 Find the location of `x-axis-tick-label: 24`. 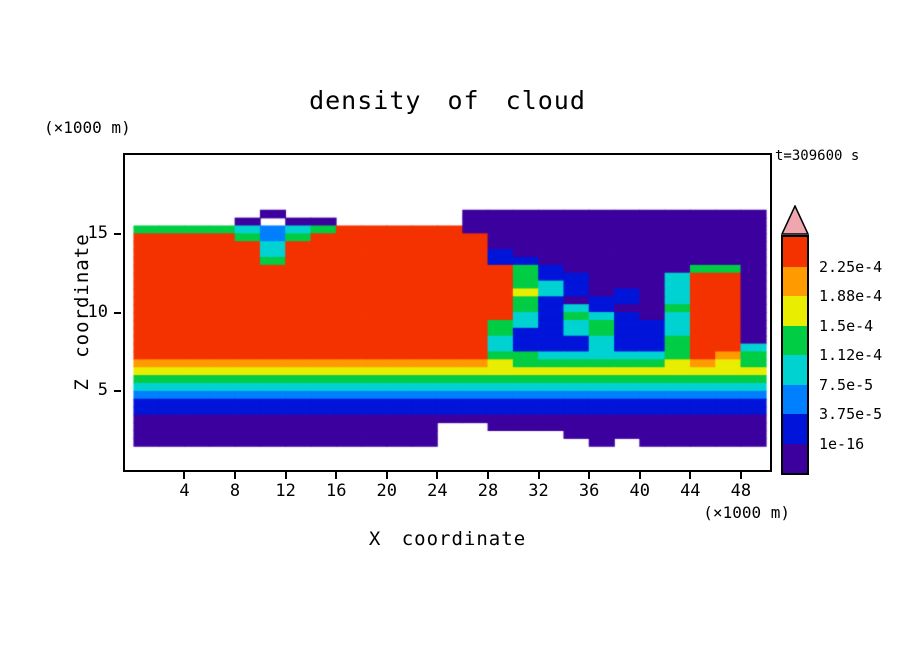

x-axis-tick-label: 24 is located at coordinates (437, 491).